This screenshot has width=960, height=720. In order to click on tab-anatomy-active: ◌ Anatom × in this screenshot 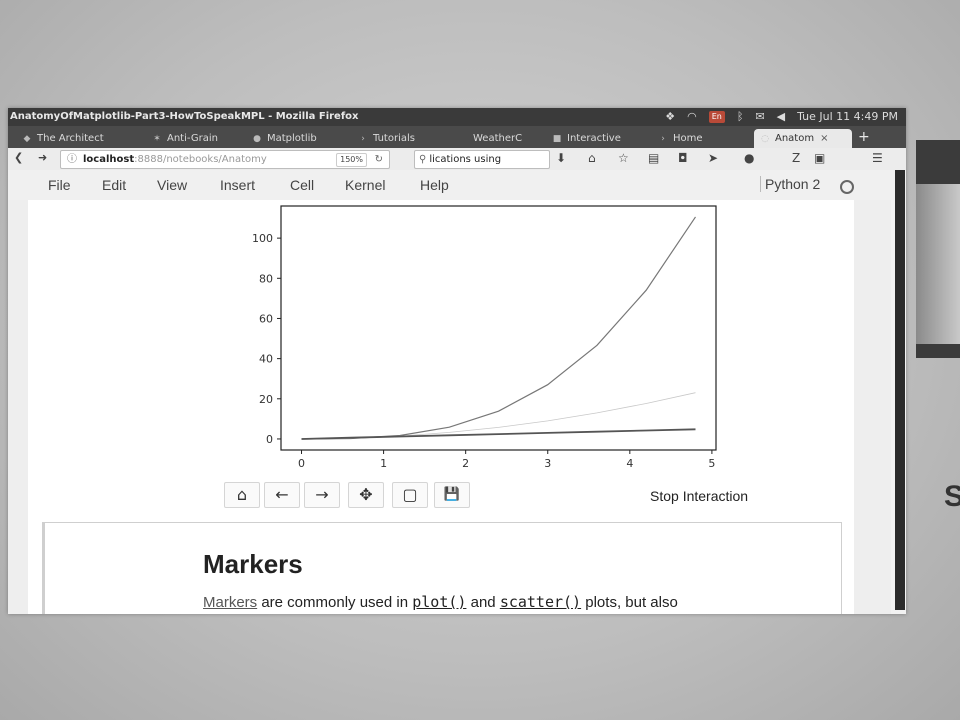, I will do `click(803, 138)`.